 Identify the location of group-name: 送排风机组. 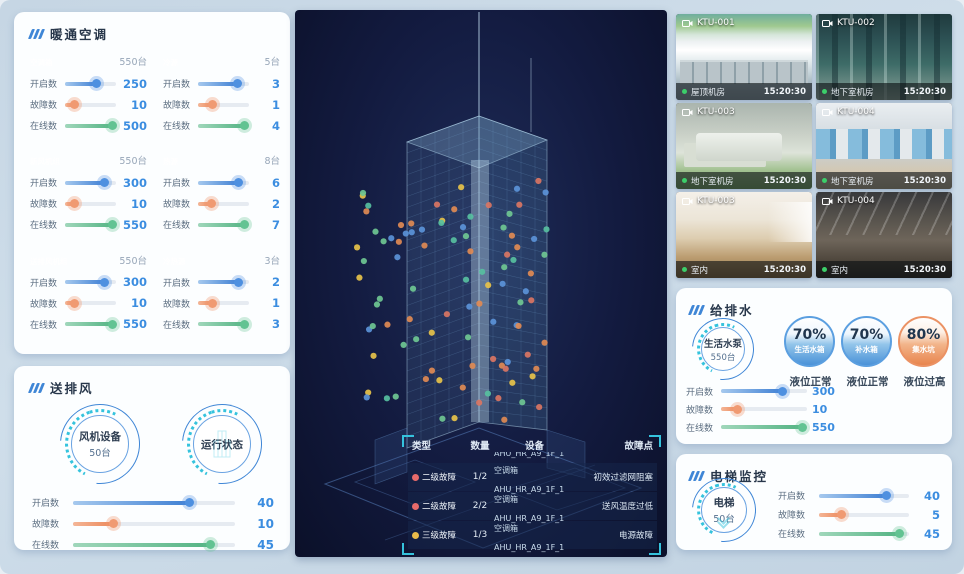
(49, 261).